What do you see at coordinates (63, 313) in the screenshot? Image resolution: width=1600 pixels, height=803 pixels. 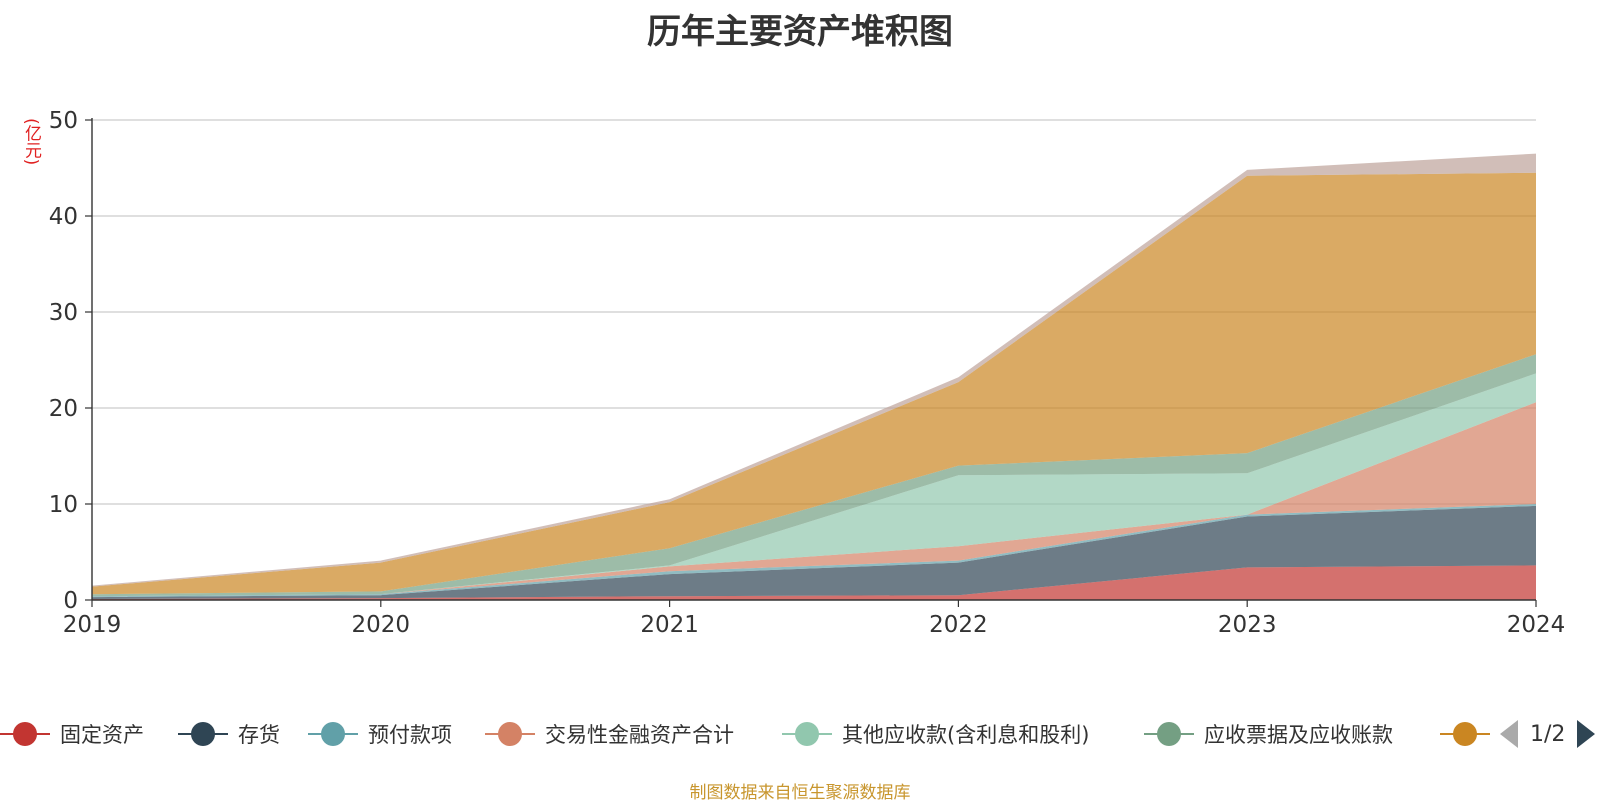 I see `y-tick-label: 30` at bounding box center [63, 313].